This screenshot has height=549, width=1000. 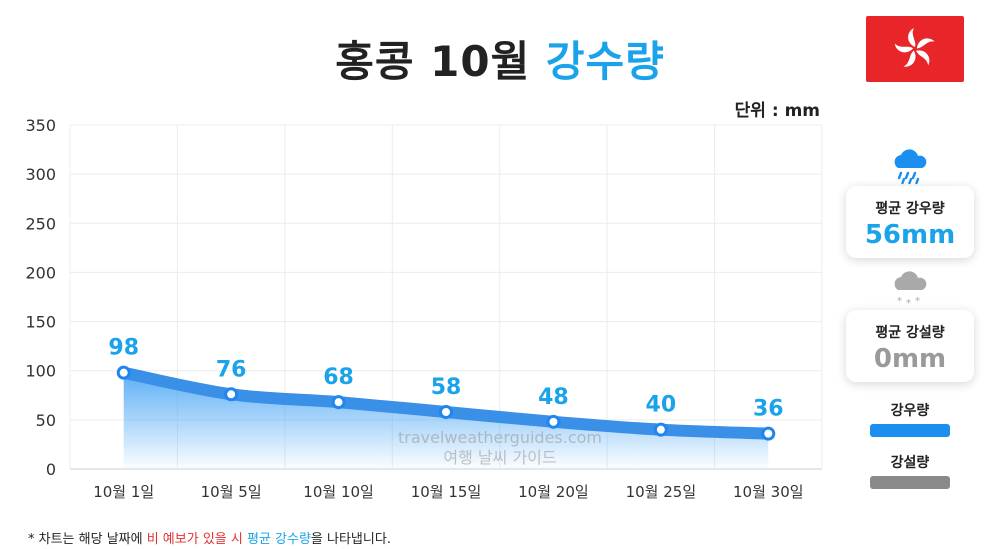 What do you see at coordinates (910, 288) in the screenshot?
I see `snow-cloud-icon: * * *` at bounding box center [910, 288].